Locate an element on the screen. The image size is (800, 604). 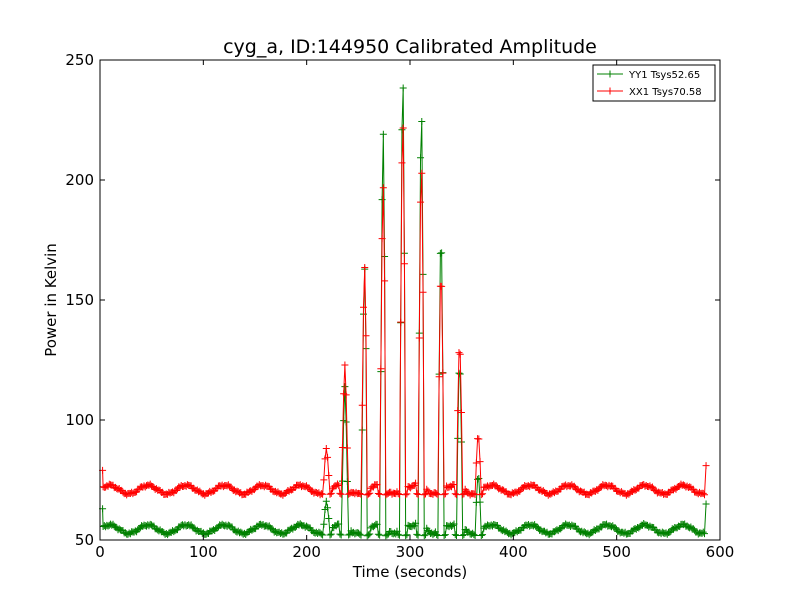
legend-marker-xx1 is located at coordinates (610, 91).